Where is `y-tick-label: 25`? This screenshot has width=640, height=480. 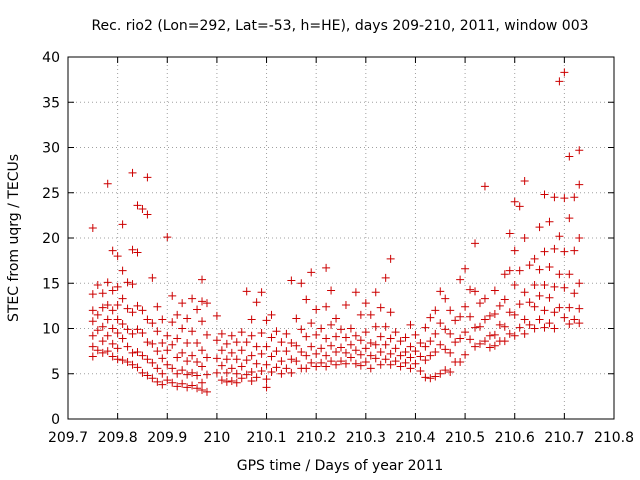 y-tick-label: 25 is located at coordinates (51, 194).